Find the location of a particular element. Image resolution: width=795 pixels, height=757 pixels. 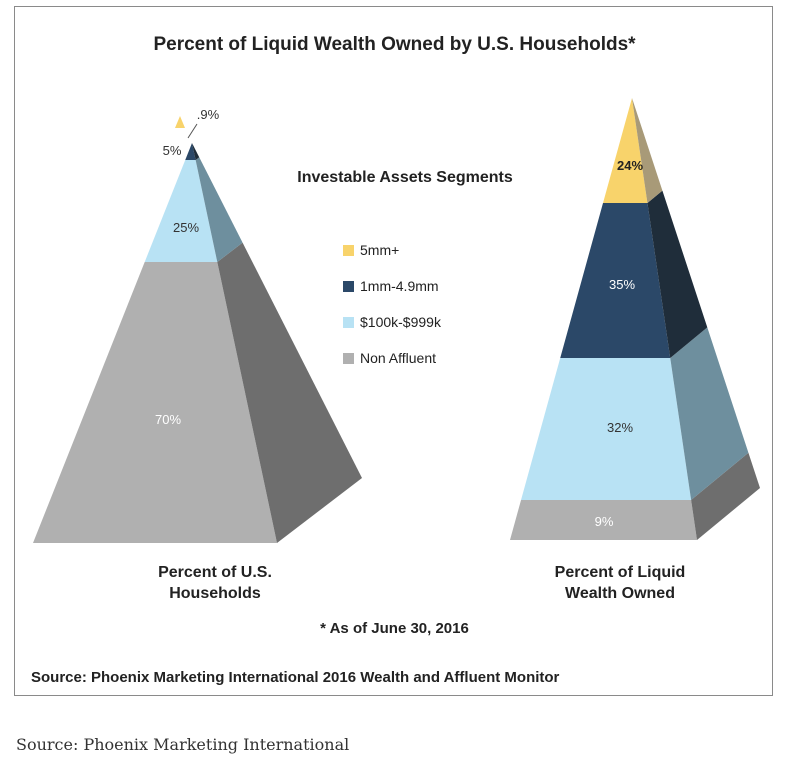

legend-item-non-affluent: Non Affluent is located at coordinates (392, 358).